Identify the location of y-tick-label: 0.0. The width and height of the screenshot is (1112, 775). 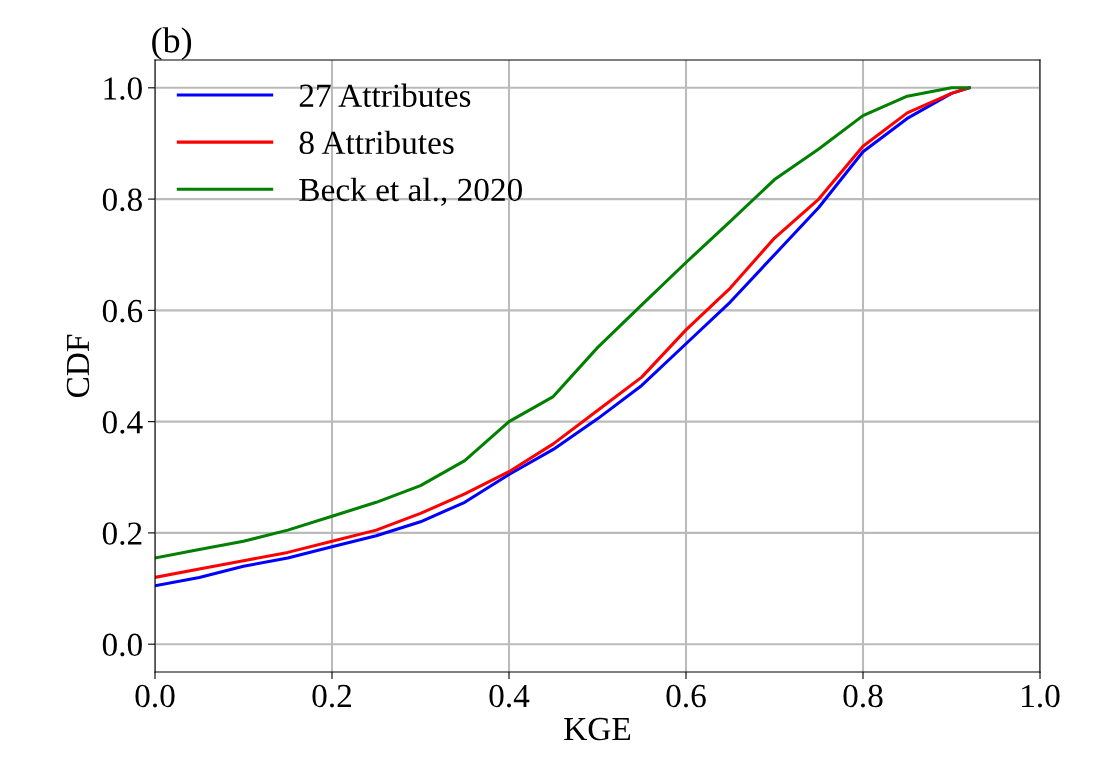
(122, 645).